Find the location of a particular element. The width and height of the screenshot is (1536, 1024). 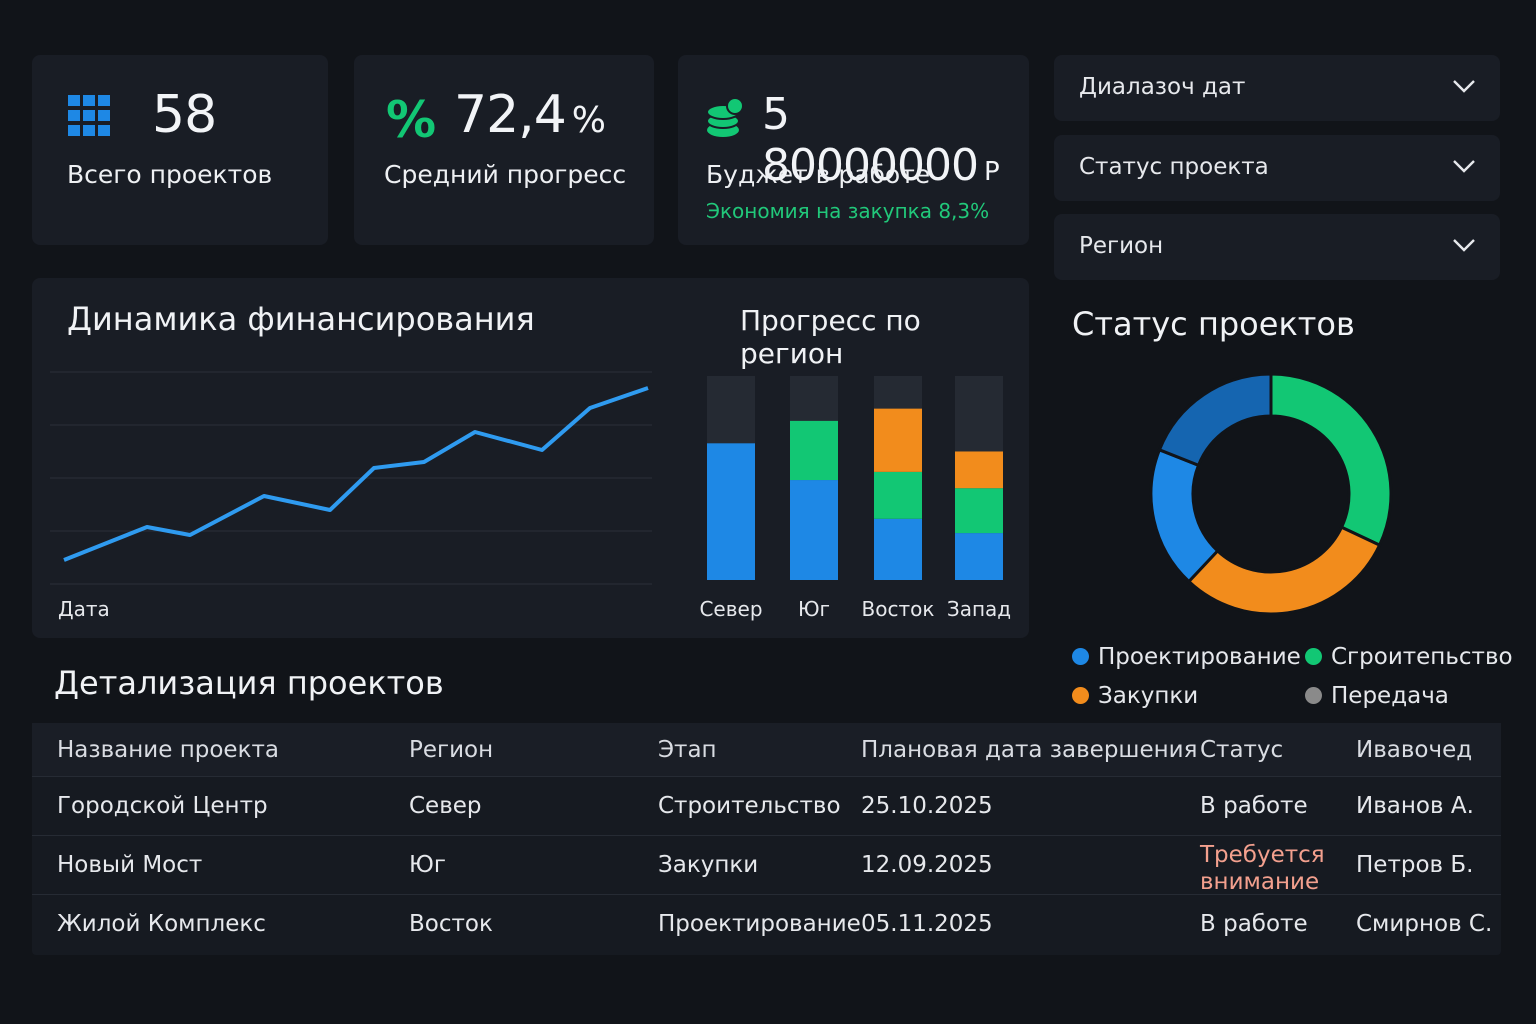

bar-category-label: Восток is located at coordinates (898, 609).